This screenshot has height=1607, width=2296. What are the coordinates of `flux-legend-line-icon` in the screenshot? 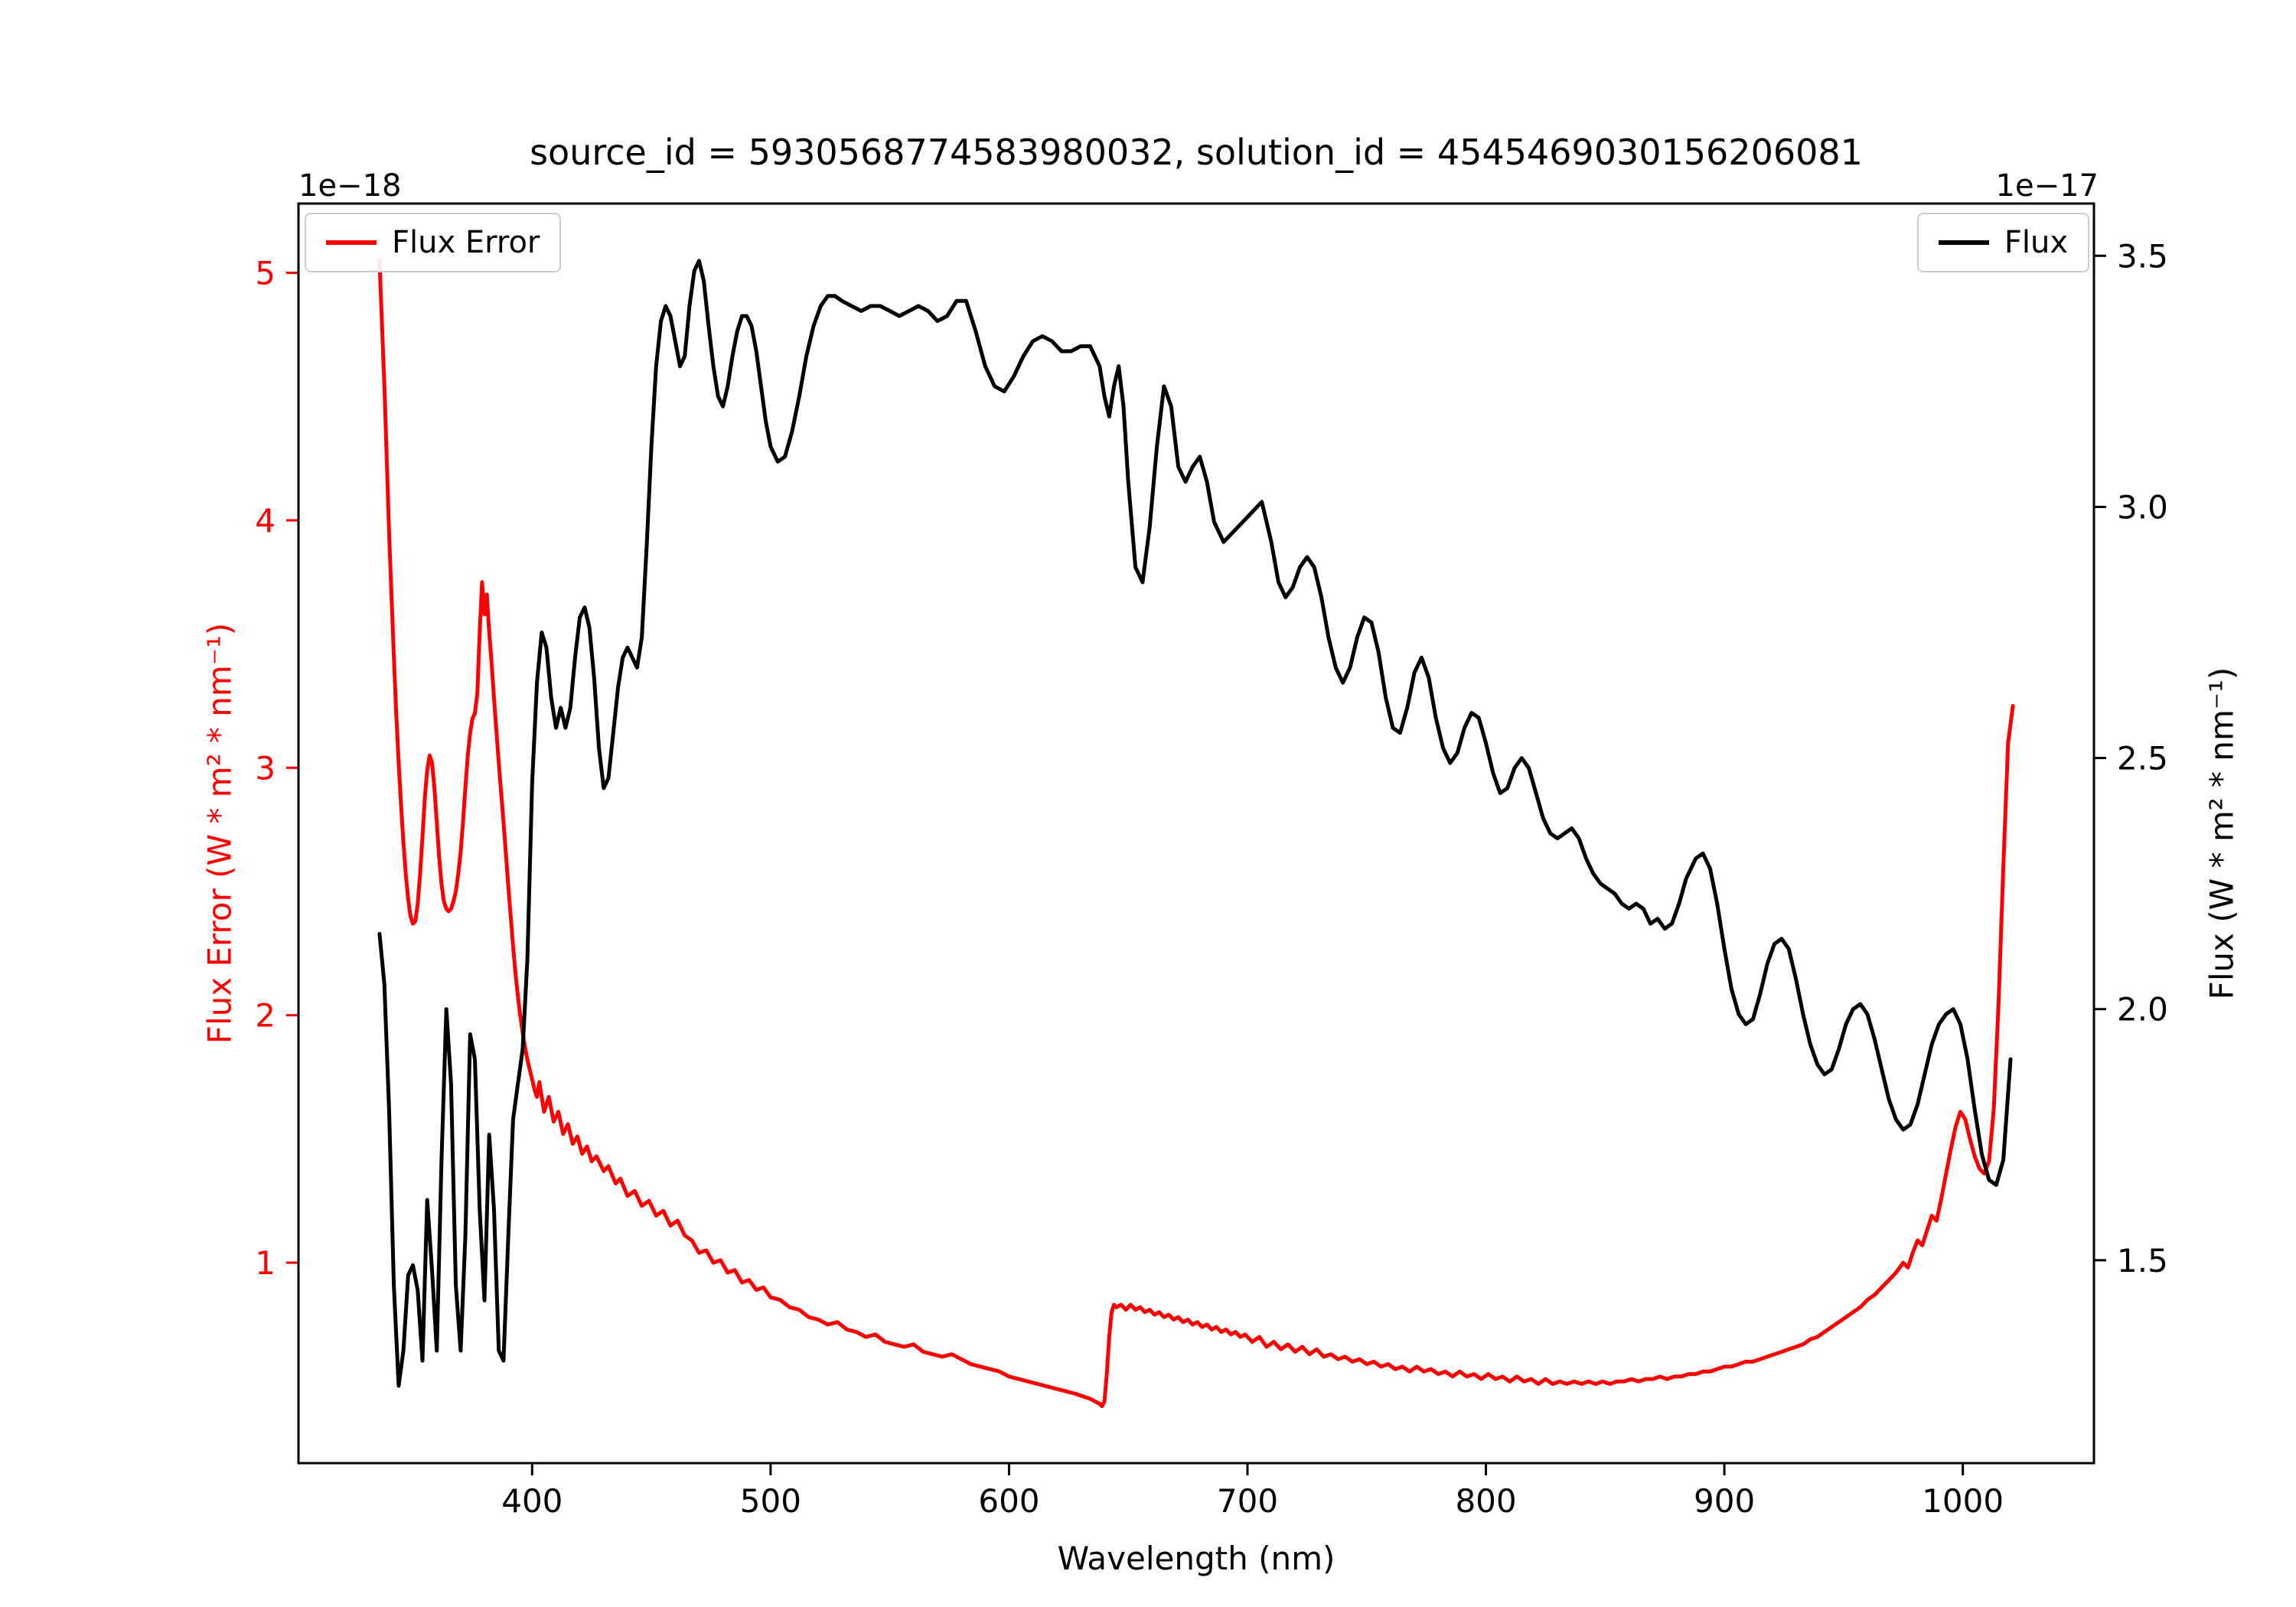 It's located at (1963, 242).